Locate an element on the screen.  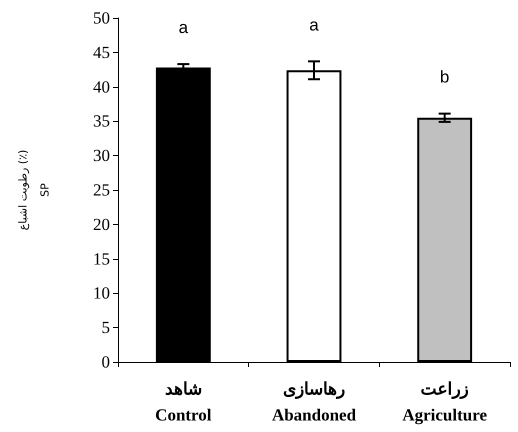
y-tick-label: 5 is located at coordinates (106, 328).